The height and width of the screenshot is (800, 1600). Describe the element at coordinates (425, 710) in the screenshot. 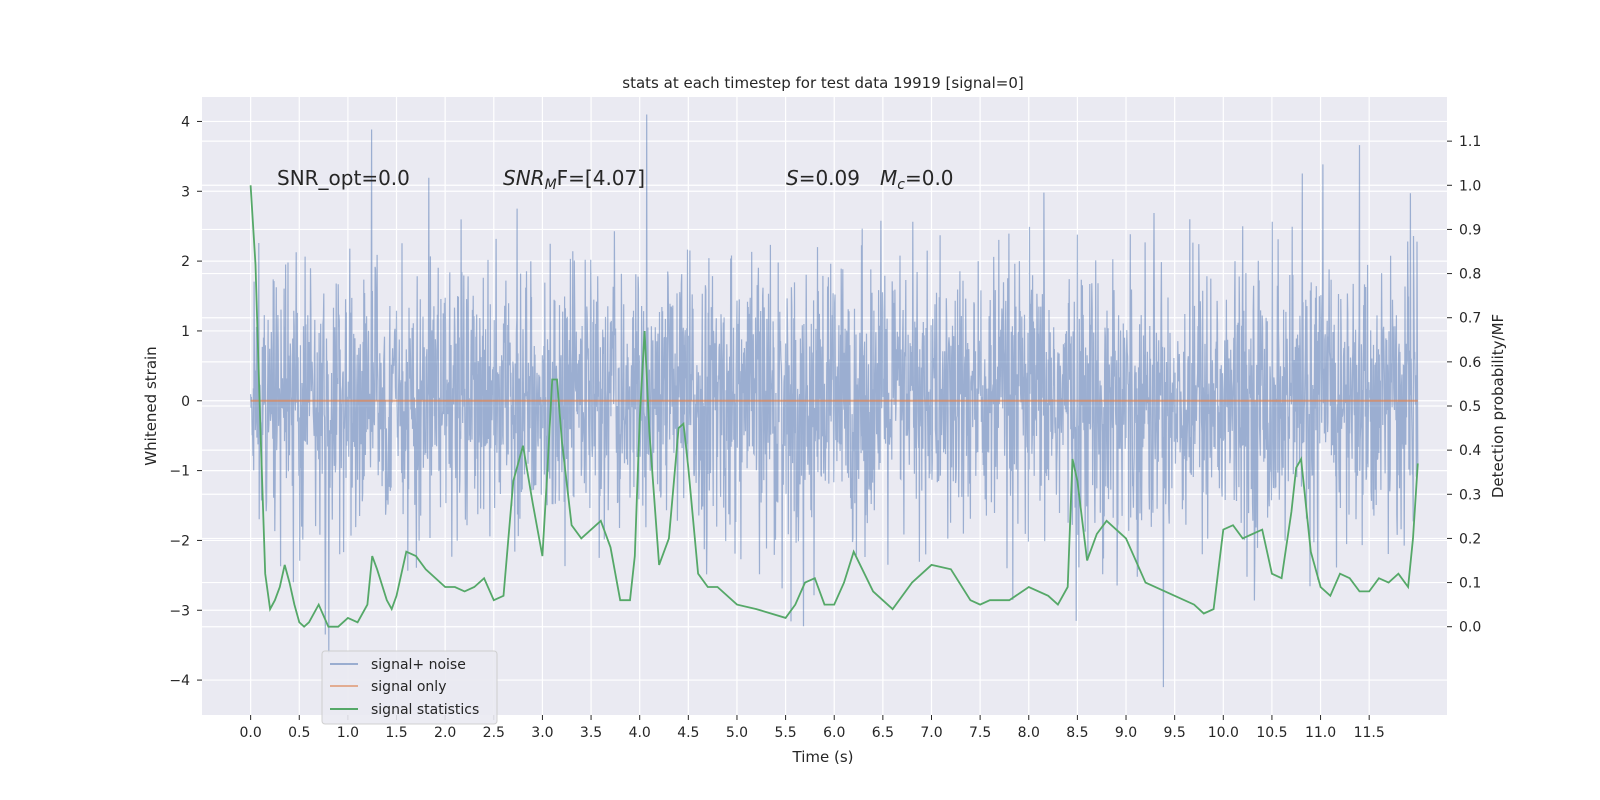

I see `legend-label-stats: signal statistics` at that location.